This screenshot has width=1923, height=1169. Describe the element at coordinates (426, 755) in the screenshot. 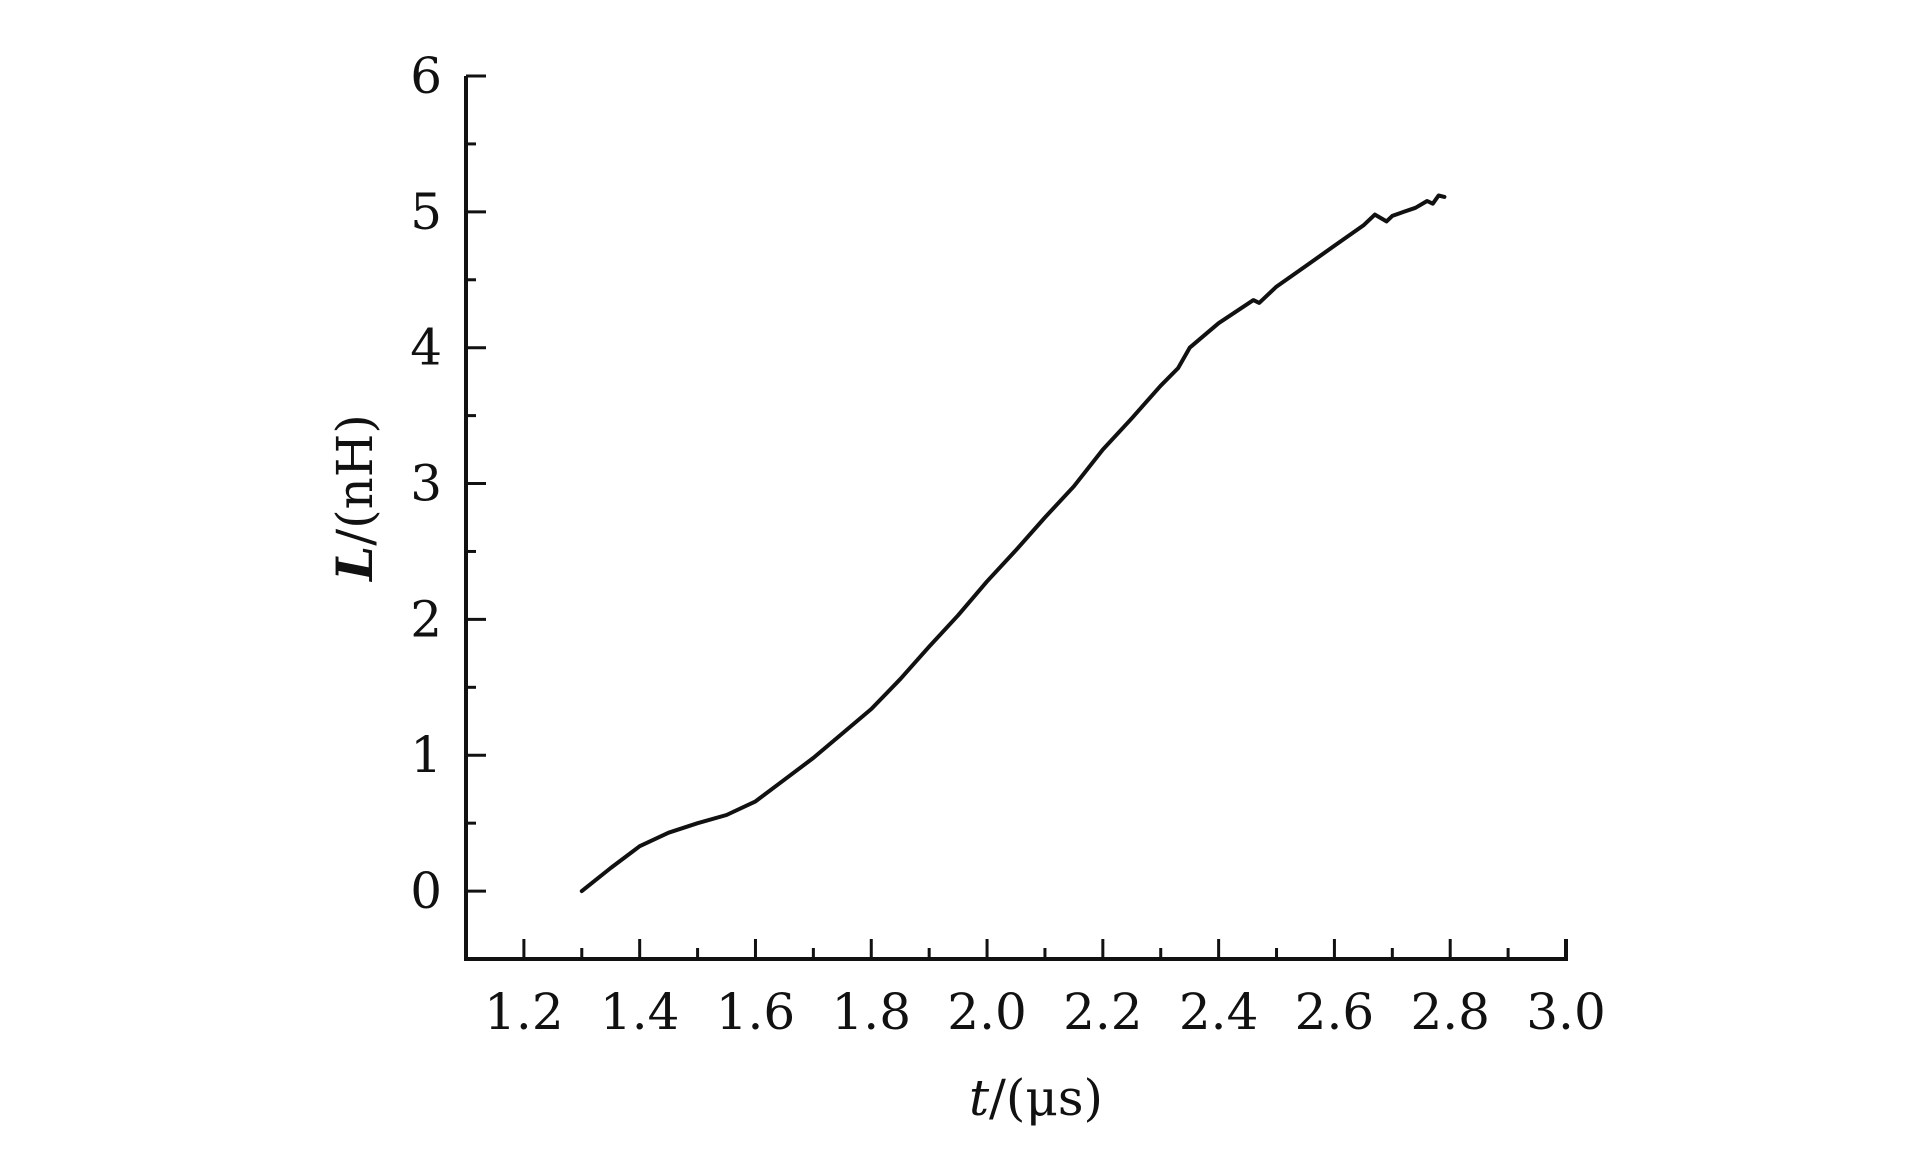

I see `y-tick-label: 1` at that location.